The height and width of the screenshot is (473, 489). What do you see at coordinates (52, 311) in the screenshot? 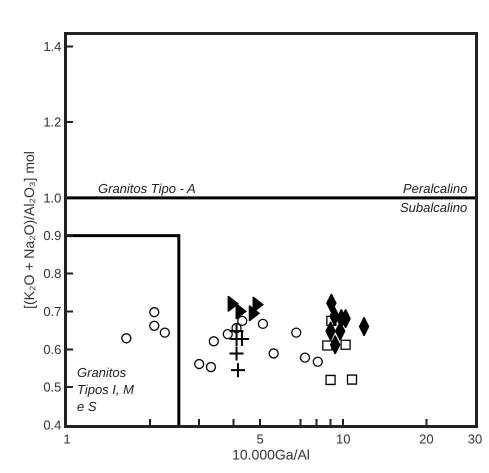
I see `y-tick-label: 0.7` at bounding box center [52, 311].